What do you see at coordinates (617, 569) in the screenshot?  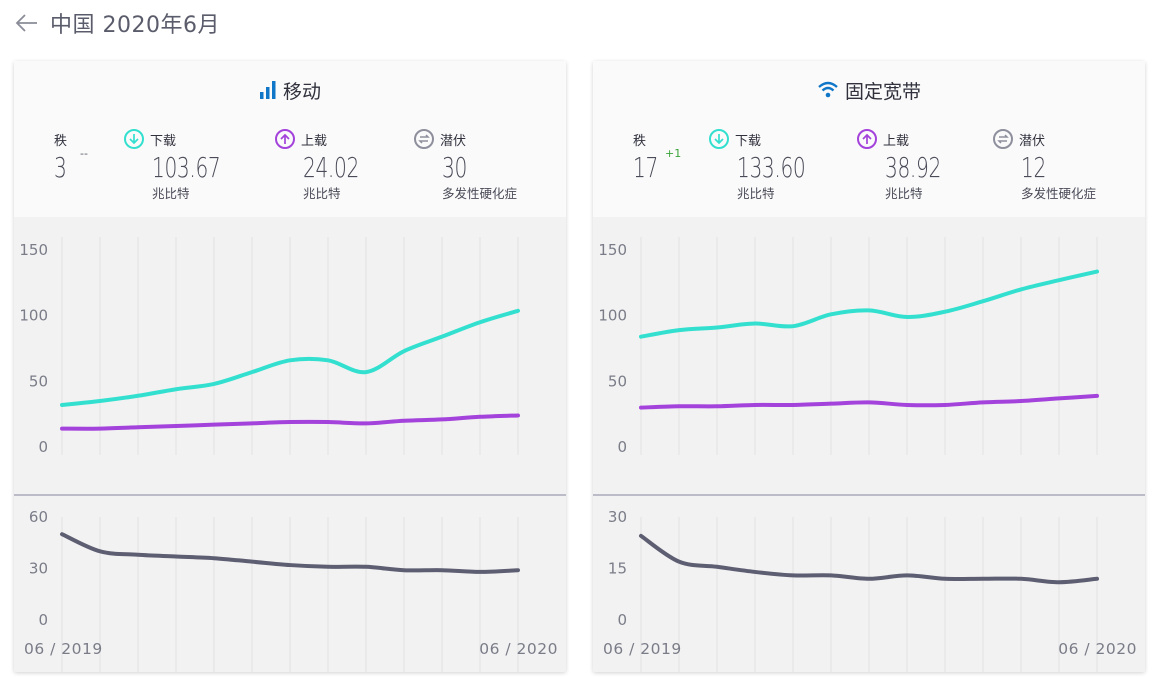 I see `latency-tick-label: 15` at bounding box center [617, 569].